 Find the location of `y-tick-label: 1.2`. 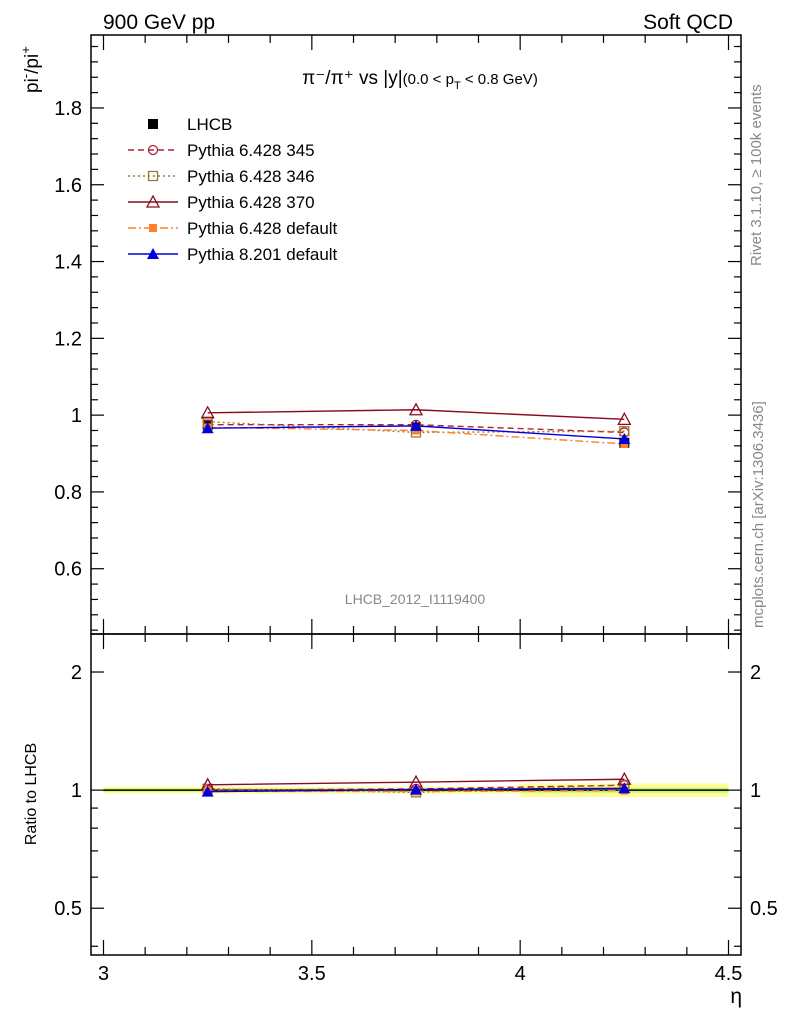

y-tick-label: 1.2 is located at coordinates (68, 339).